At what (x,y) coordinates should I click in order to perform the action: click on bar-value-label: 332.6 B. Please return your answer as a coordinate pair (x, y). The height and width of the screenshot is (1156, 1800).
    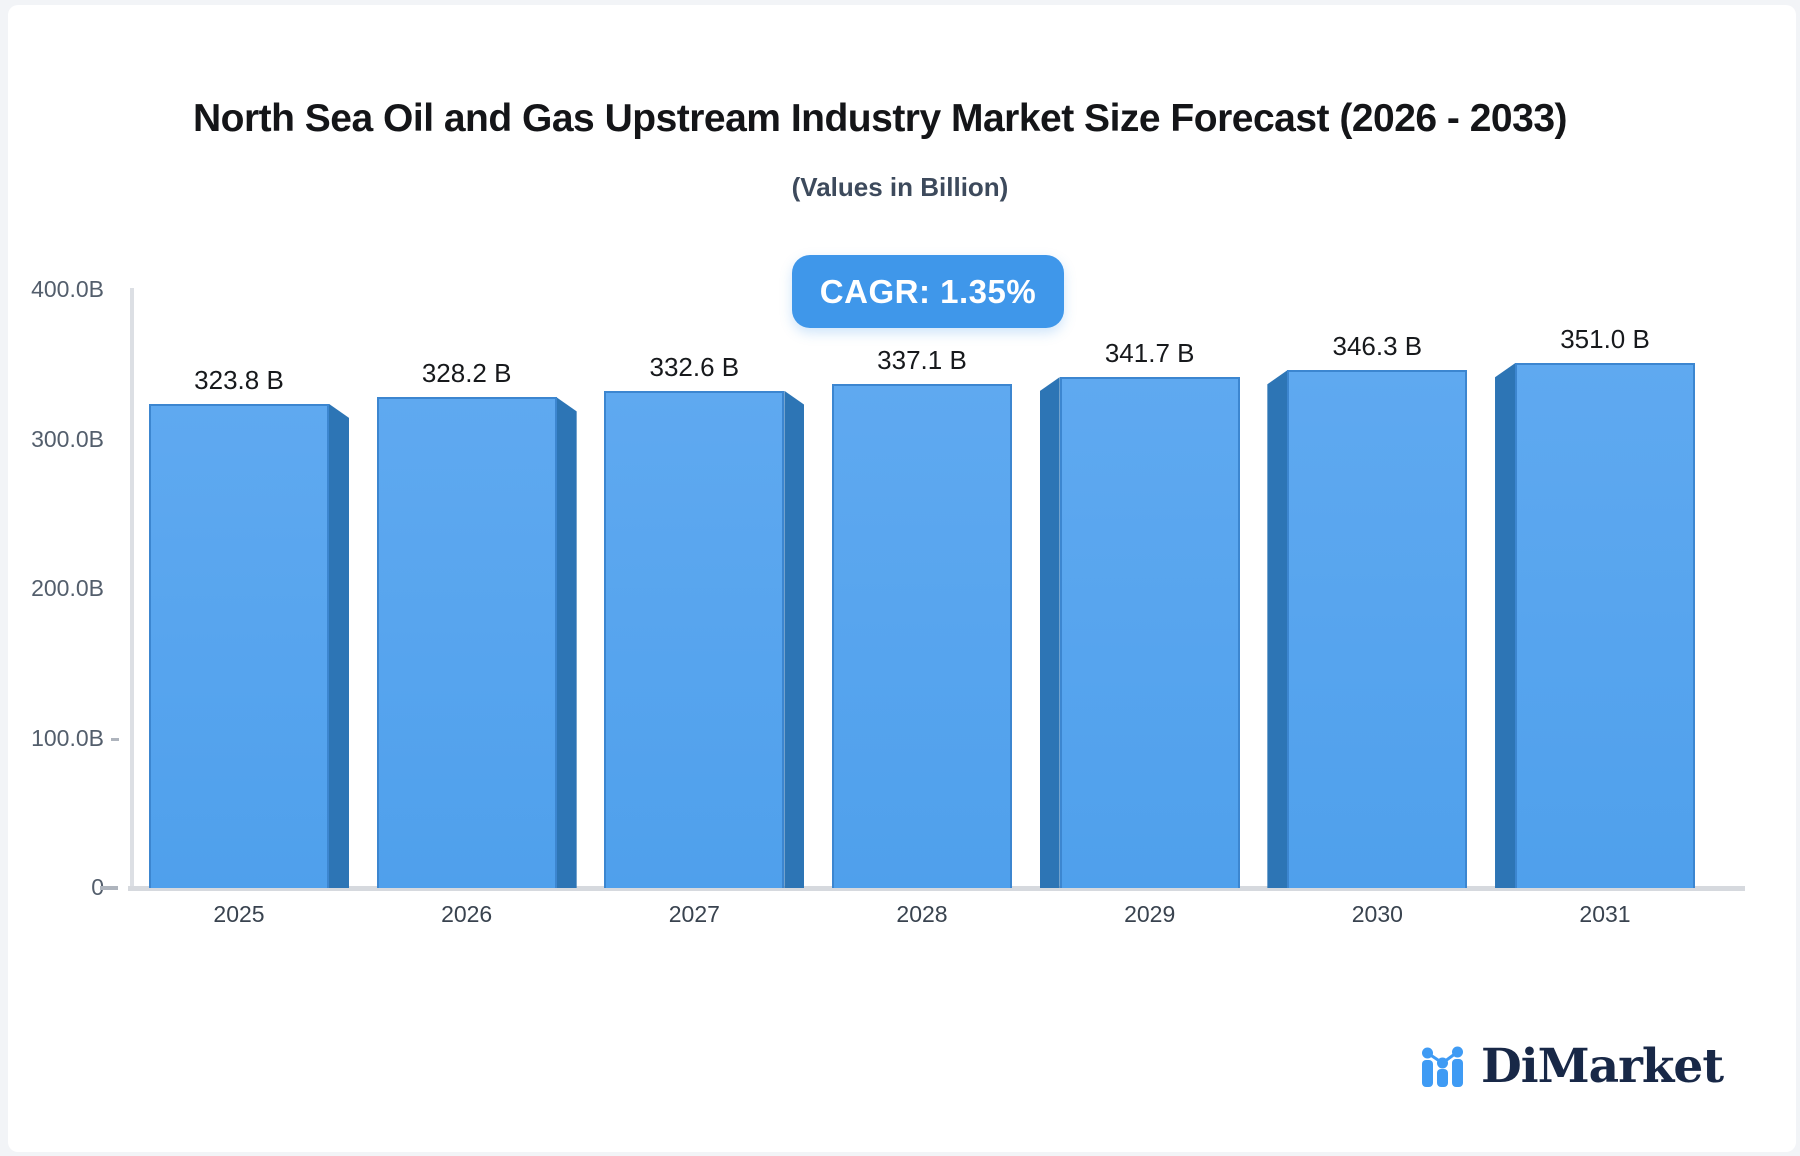
    Looking at the image, I should click on (694, 366).